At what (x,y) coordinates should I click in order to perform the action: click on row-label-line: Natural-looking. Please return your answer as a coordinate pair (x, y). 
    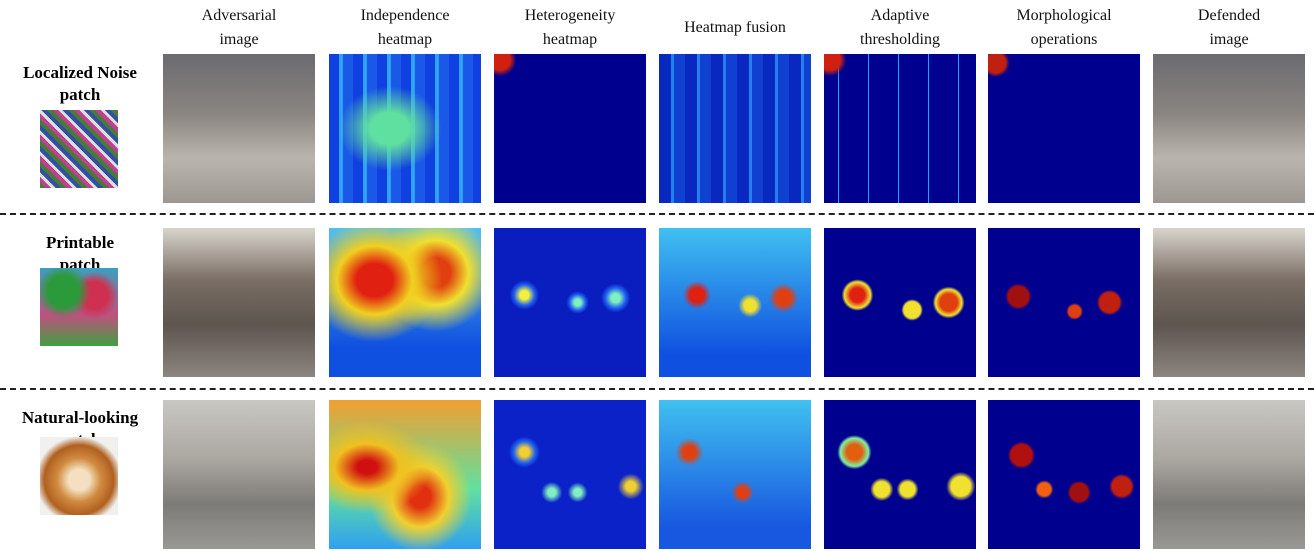
    Looking at the image, I should click on (80, 417).